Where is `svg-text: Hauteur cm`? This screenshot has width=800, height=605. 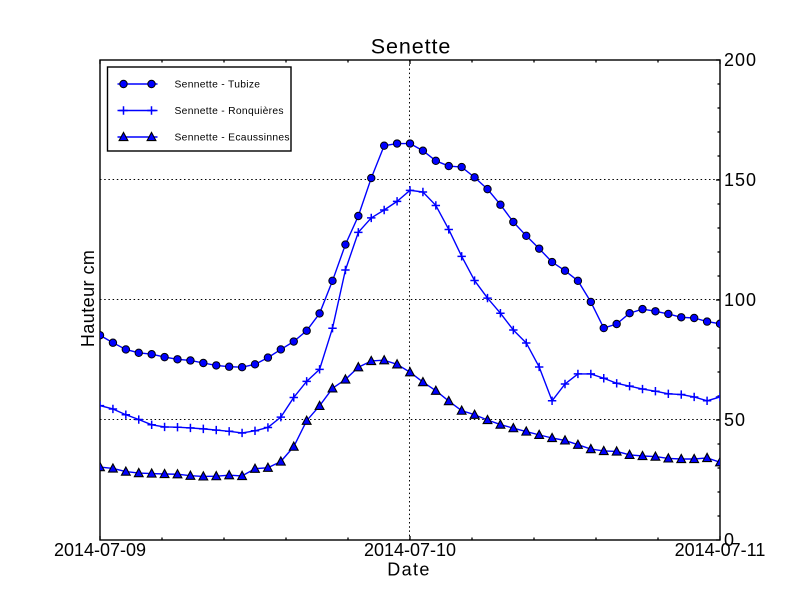 svg-text: Hauteur cm is located at coordinates (88, 299).